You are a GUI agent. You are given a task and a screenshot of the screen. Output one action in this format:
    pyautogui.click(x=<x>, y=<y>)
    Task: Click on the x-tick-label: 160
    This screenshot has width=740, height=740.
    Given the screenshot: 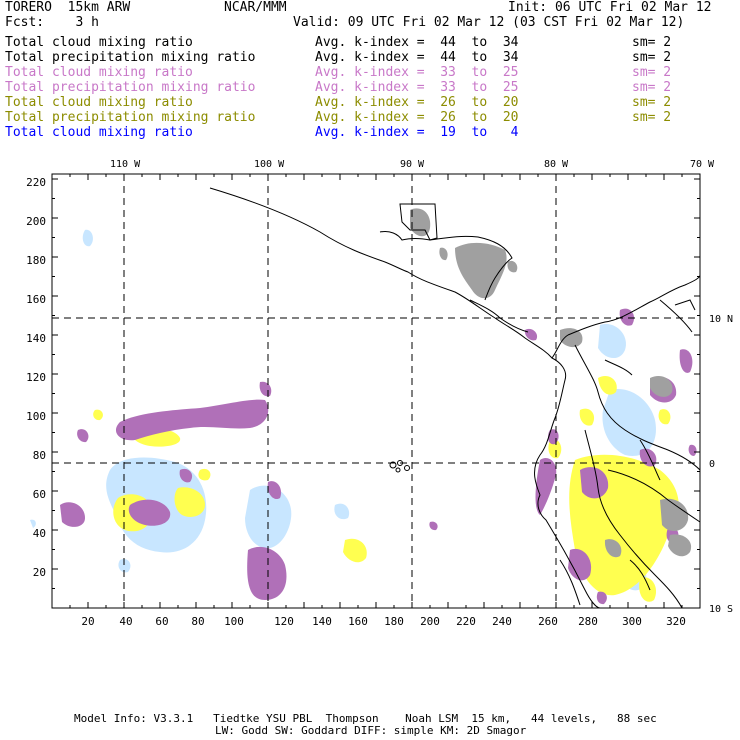 What is the action you would take?
    pyautogui.click(x=358, y=621)
    